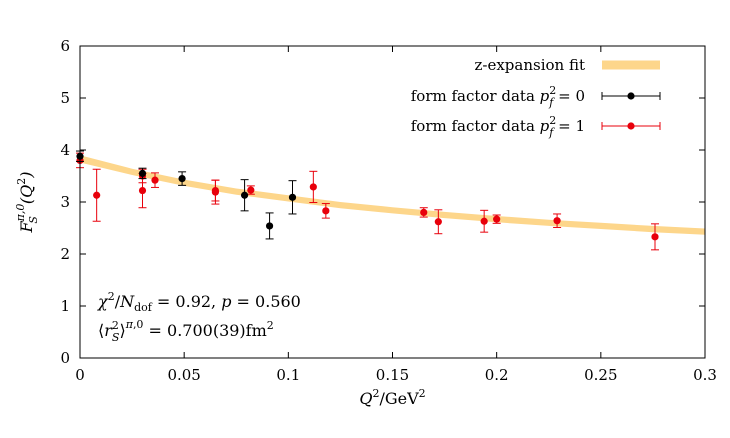  I want to click on y-axis-label: Fπ,0S(Q2), so click(27, 203).